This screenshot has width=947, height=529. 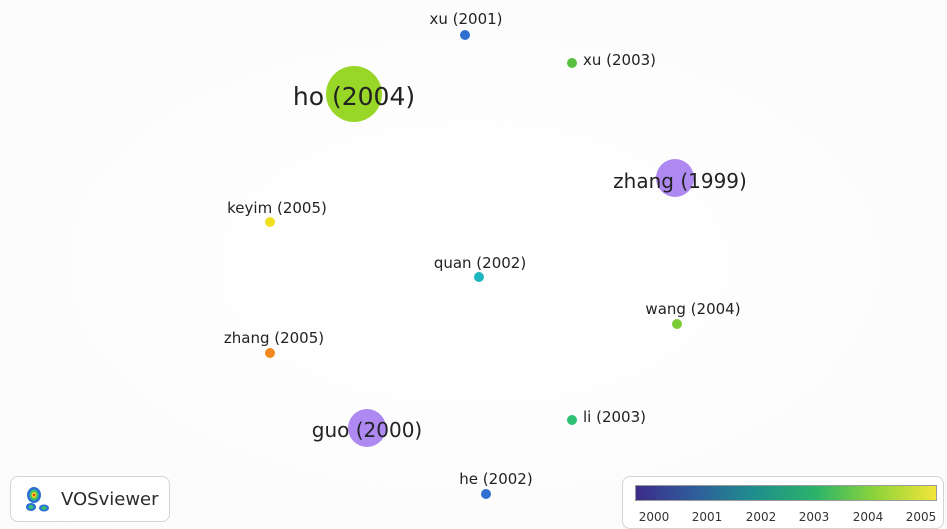 I want to click on node-label: zhang (2005), so click(x=274, y=338).